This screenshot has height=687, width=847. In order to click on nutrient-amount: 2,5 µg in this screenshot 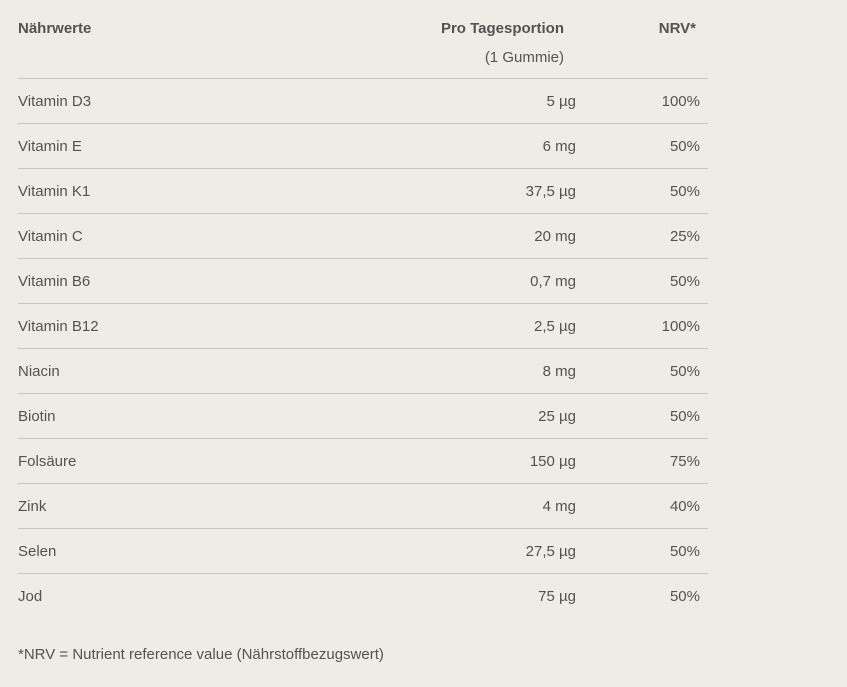, I will do `click(497, 326)`.